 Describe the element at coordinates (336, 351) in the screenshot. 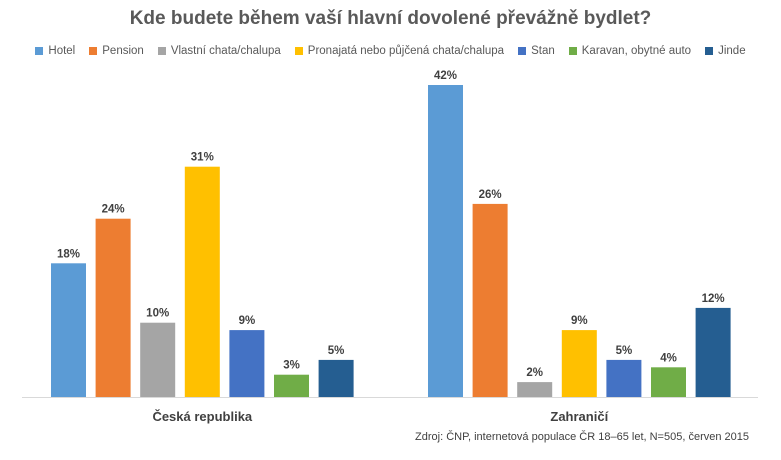

I see `data-label-ceska-republika-jinde: 5%` at that location.